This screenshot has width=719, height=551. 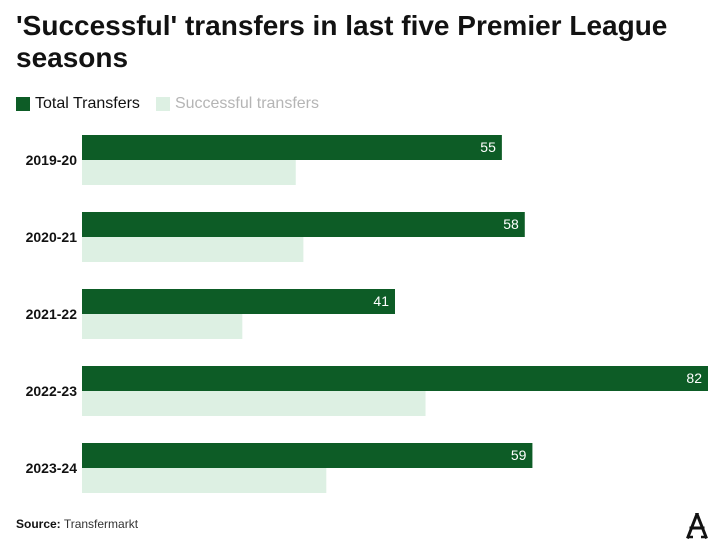 What do you see at coordinates (694, 378) in the screenshot?
I see `value-label-total-2022-23: 82` at bounding box center [694, 378].